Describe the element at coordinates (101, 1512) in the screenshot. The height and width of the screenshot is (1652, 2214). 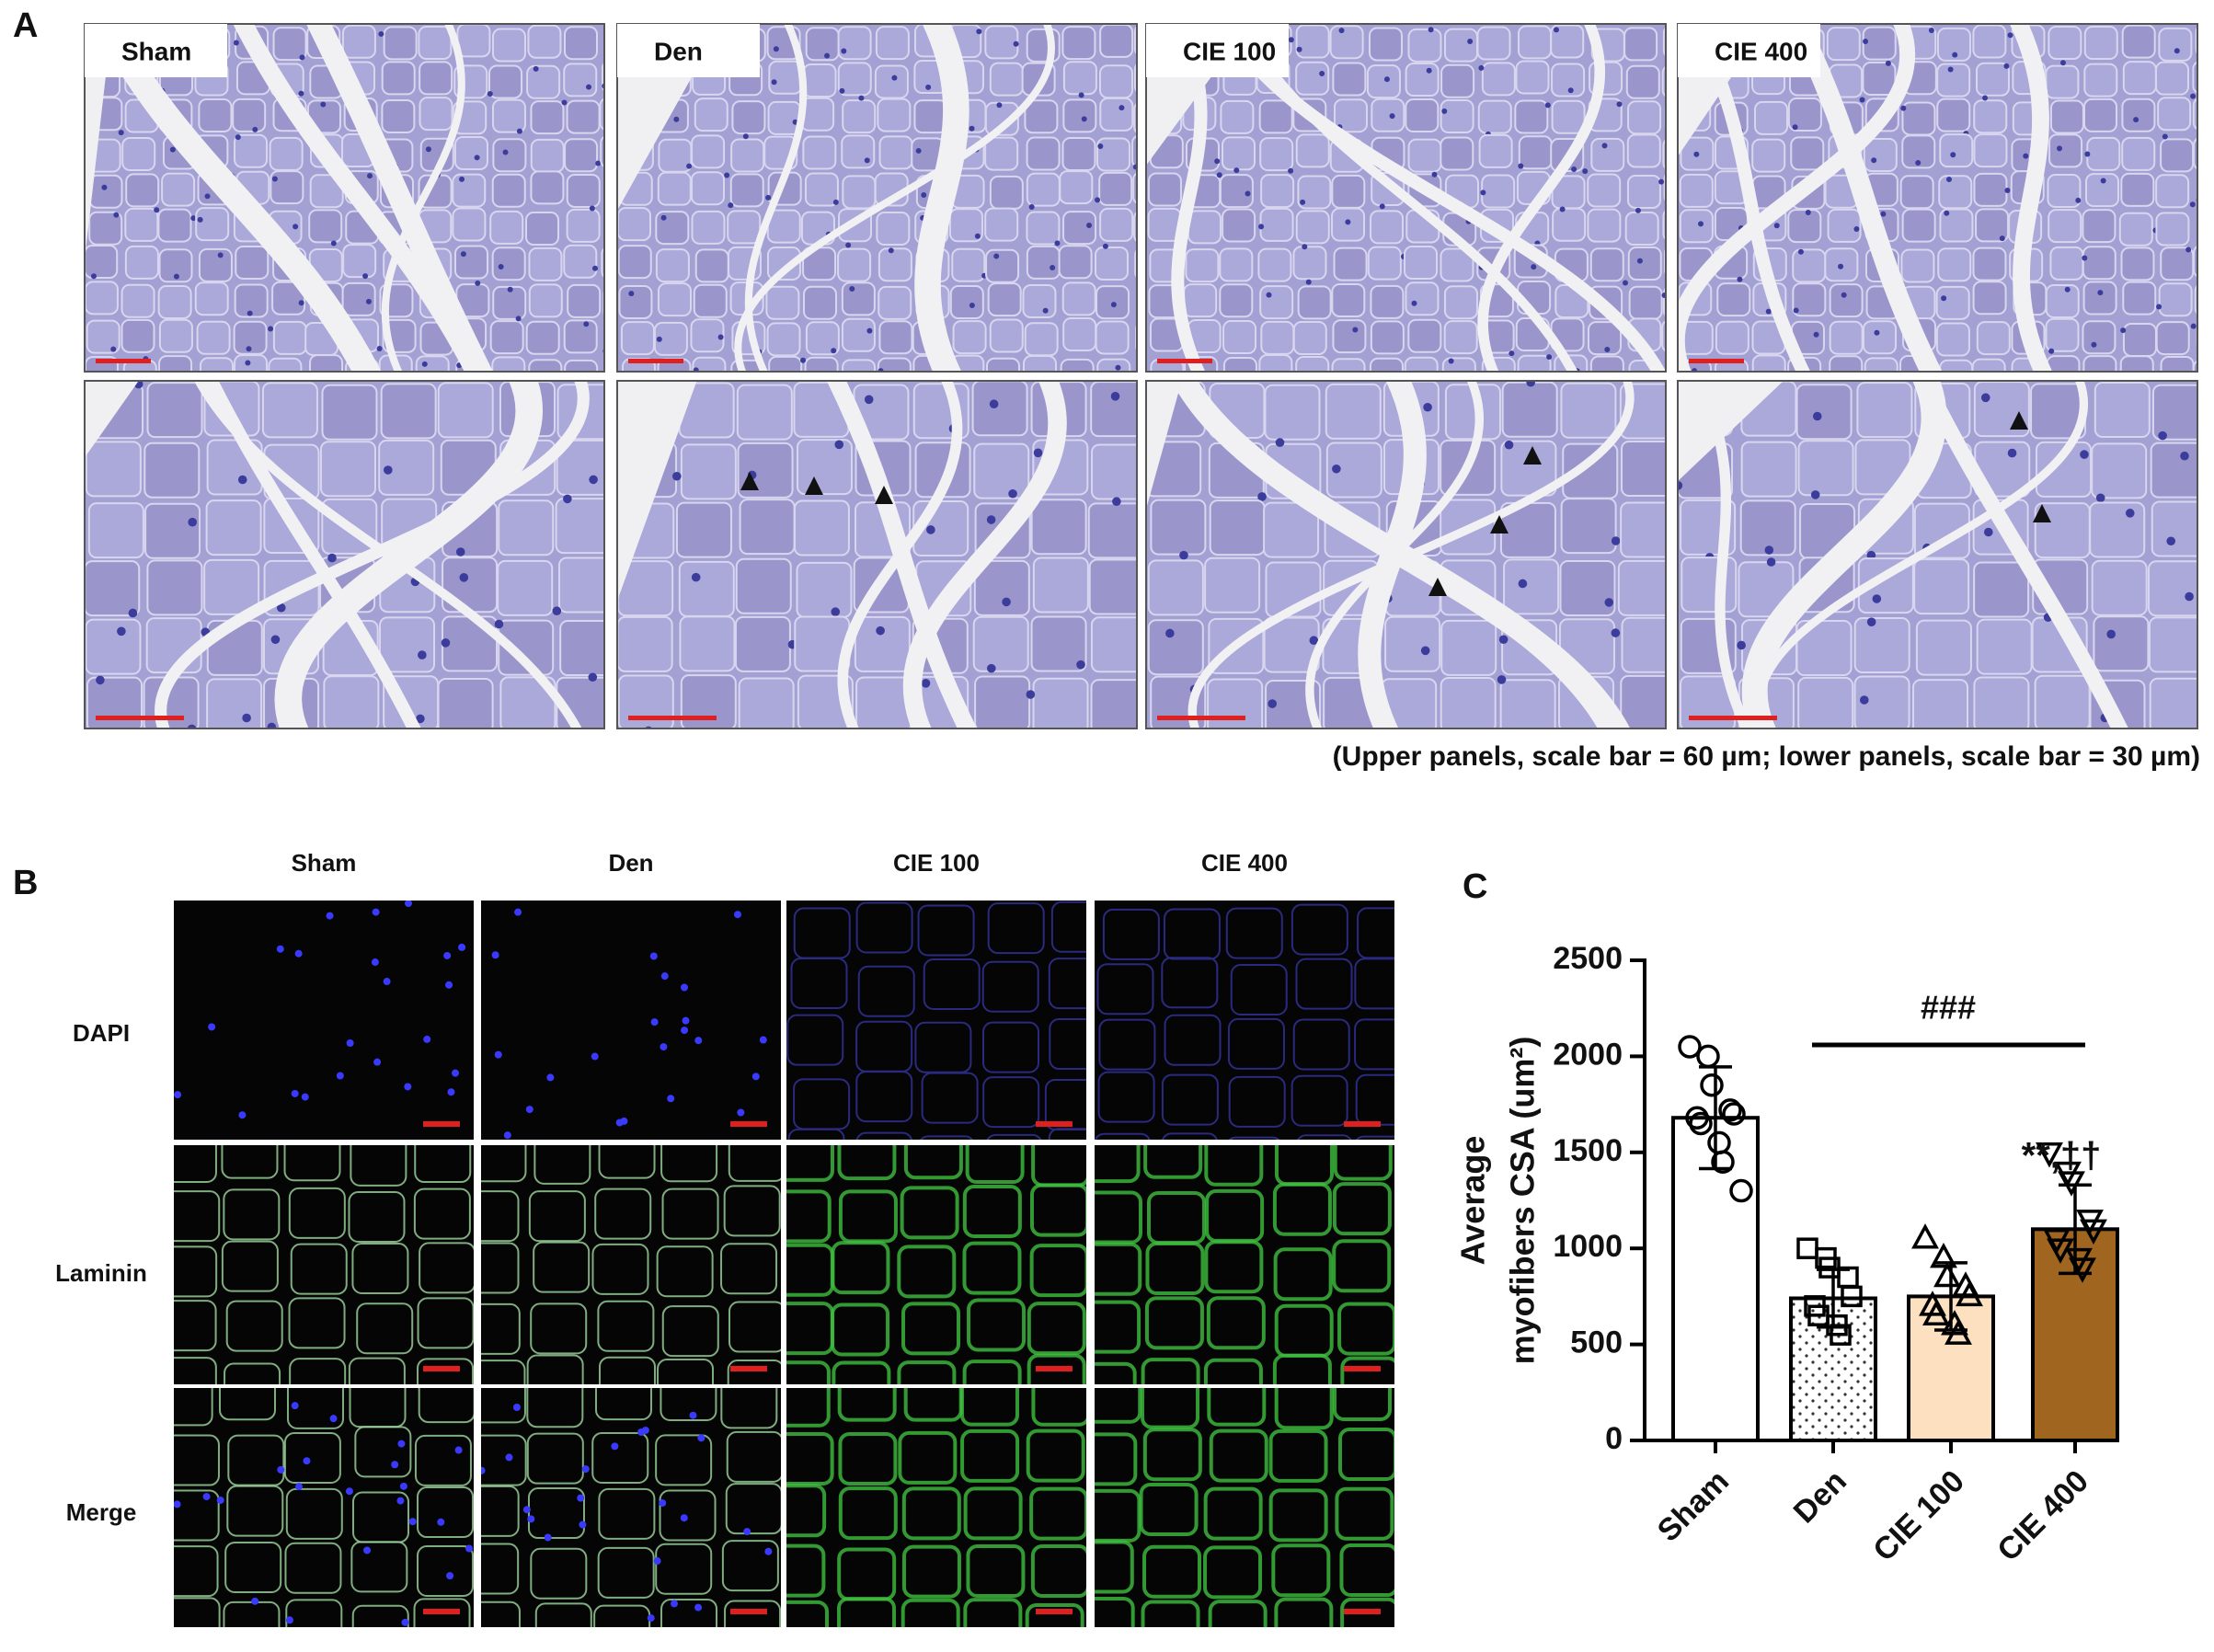
I see `row-label: Merge` at that location.